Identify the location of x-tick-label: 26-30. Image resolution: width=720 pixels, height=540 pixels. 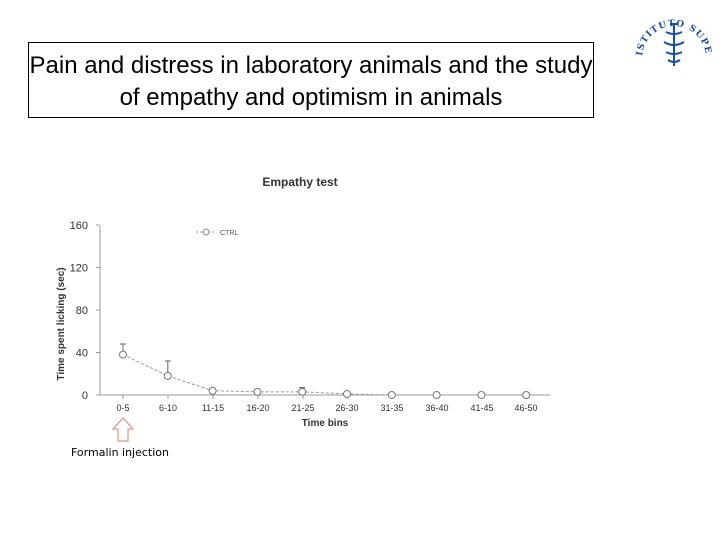
(346, 408).